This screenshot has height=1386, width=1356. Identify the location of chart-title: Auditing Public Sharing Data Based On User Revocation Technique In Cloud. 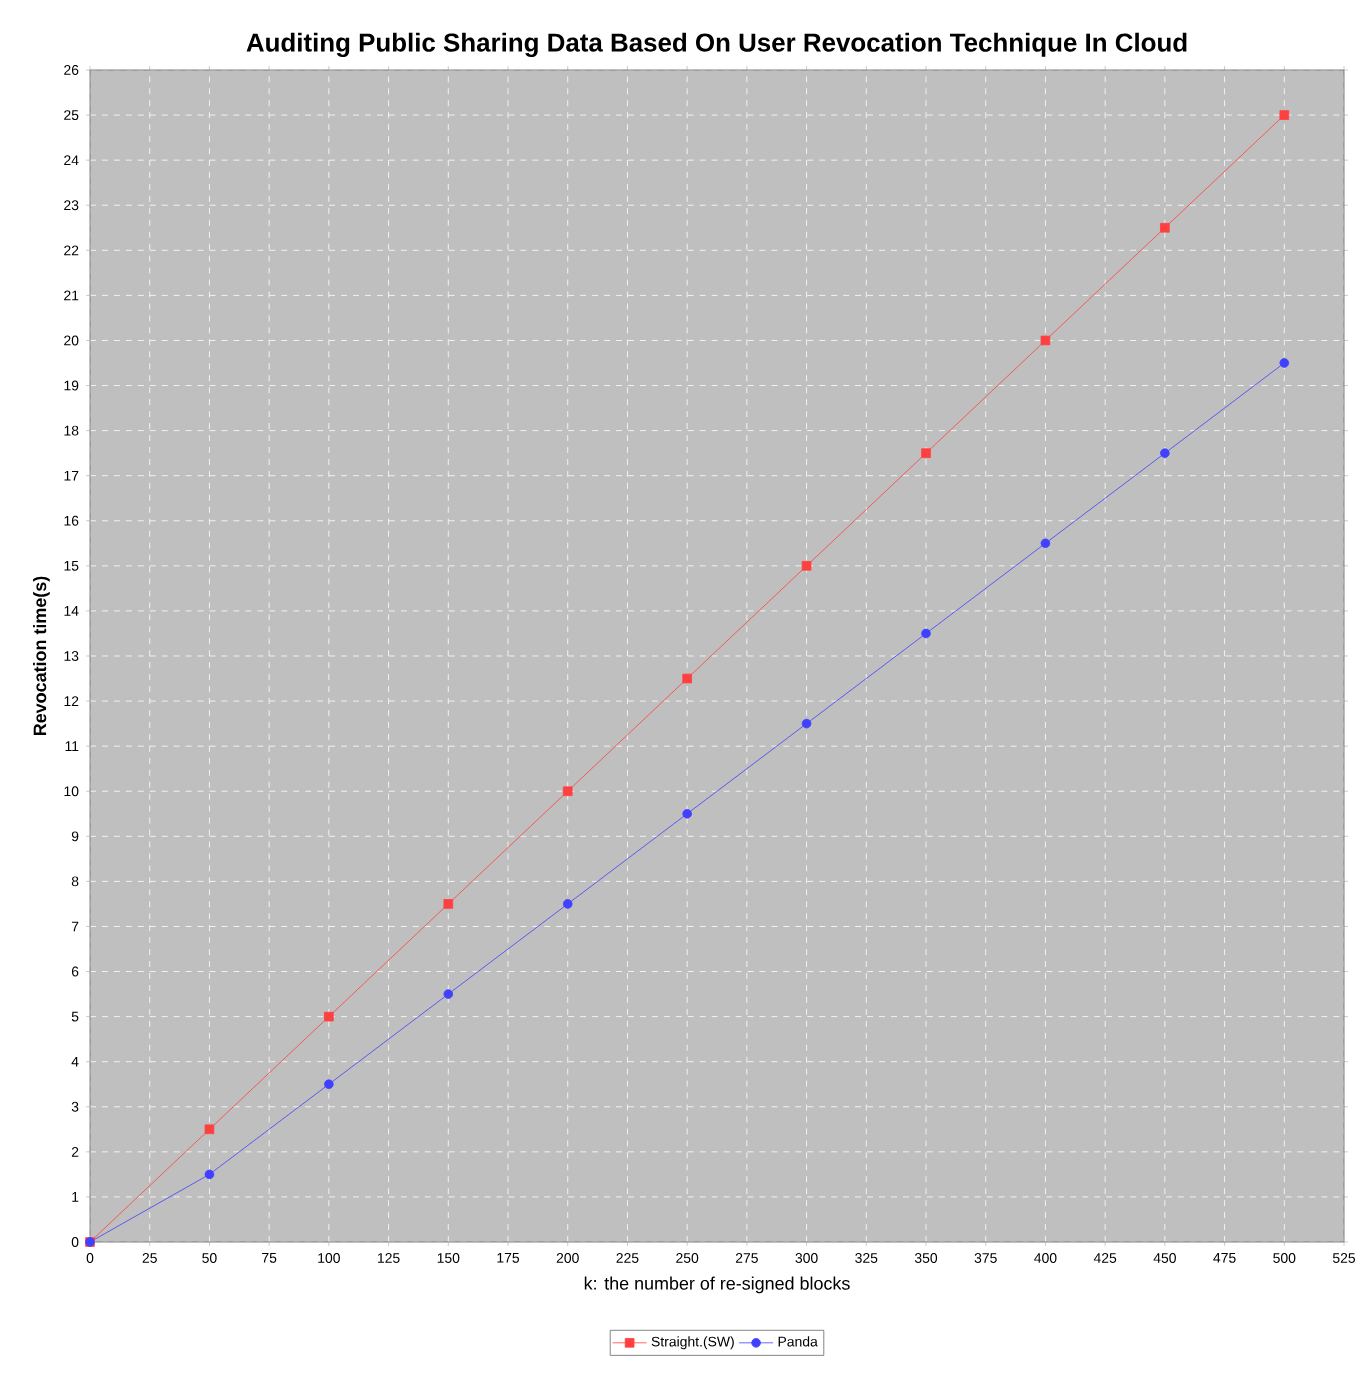
(716, 44).